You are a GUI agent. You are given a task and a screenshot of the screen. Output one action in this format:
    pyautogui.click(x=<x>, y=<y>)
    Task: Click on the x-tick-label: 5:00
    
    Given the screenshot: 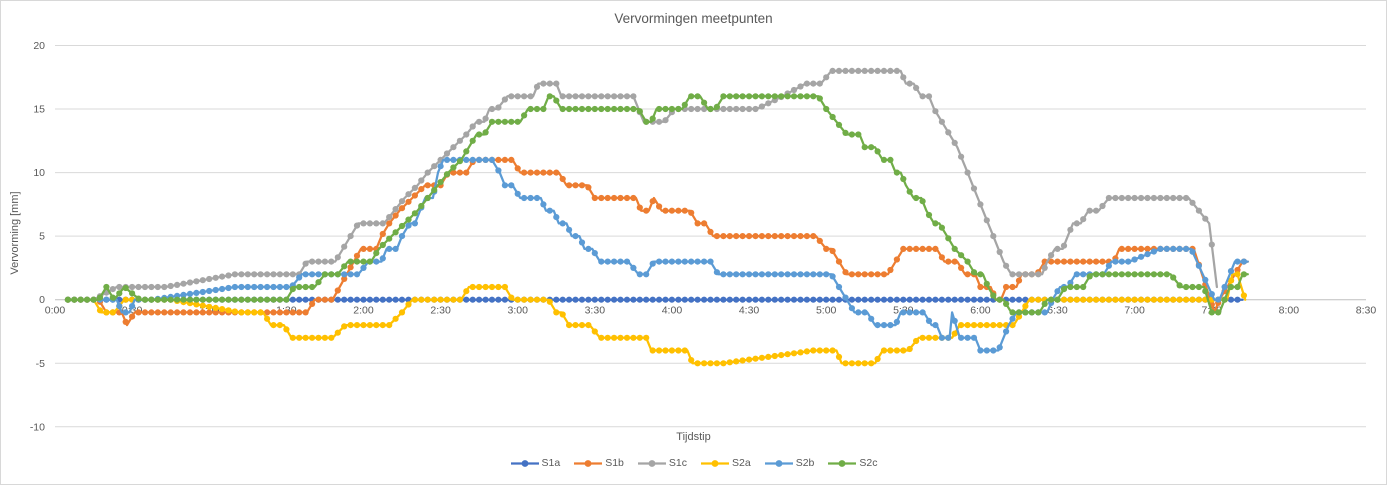 What is the action you would take?
    pyautogui.click(x=826, y=311)
    